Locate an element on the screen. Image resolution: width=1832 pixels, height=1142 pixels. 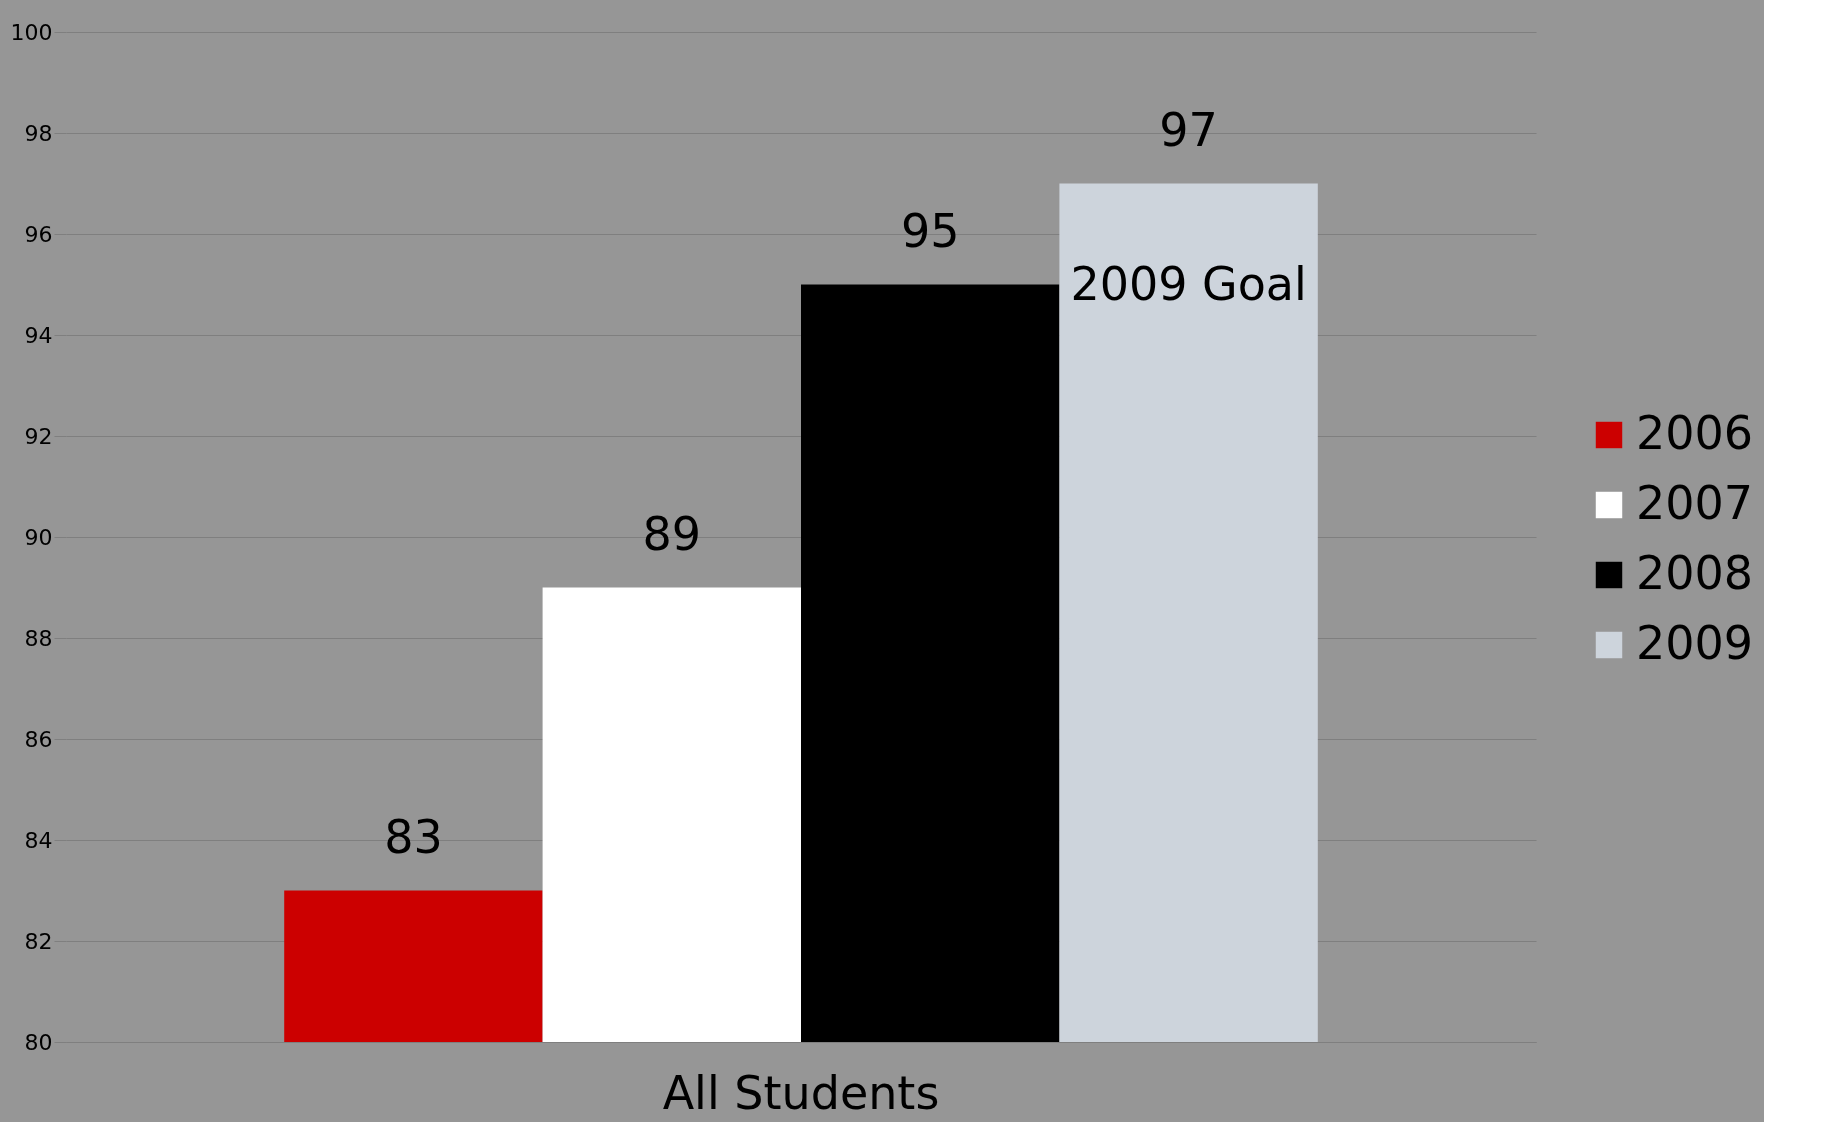
y-tick-label: 90 is located at coordinates (38, 537).